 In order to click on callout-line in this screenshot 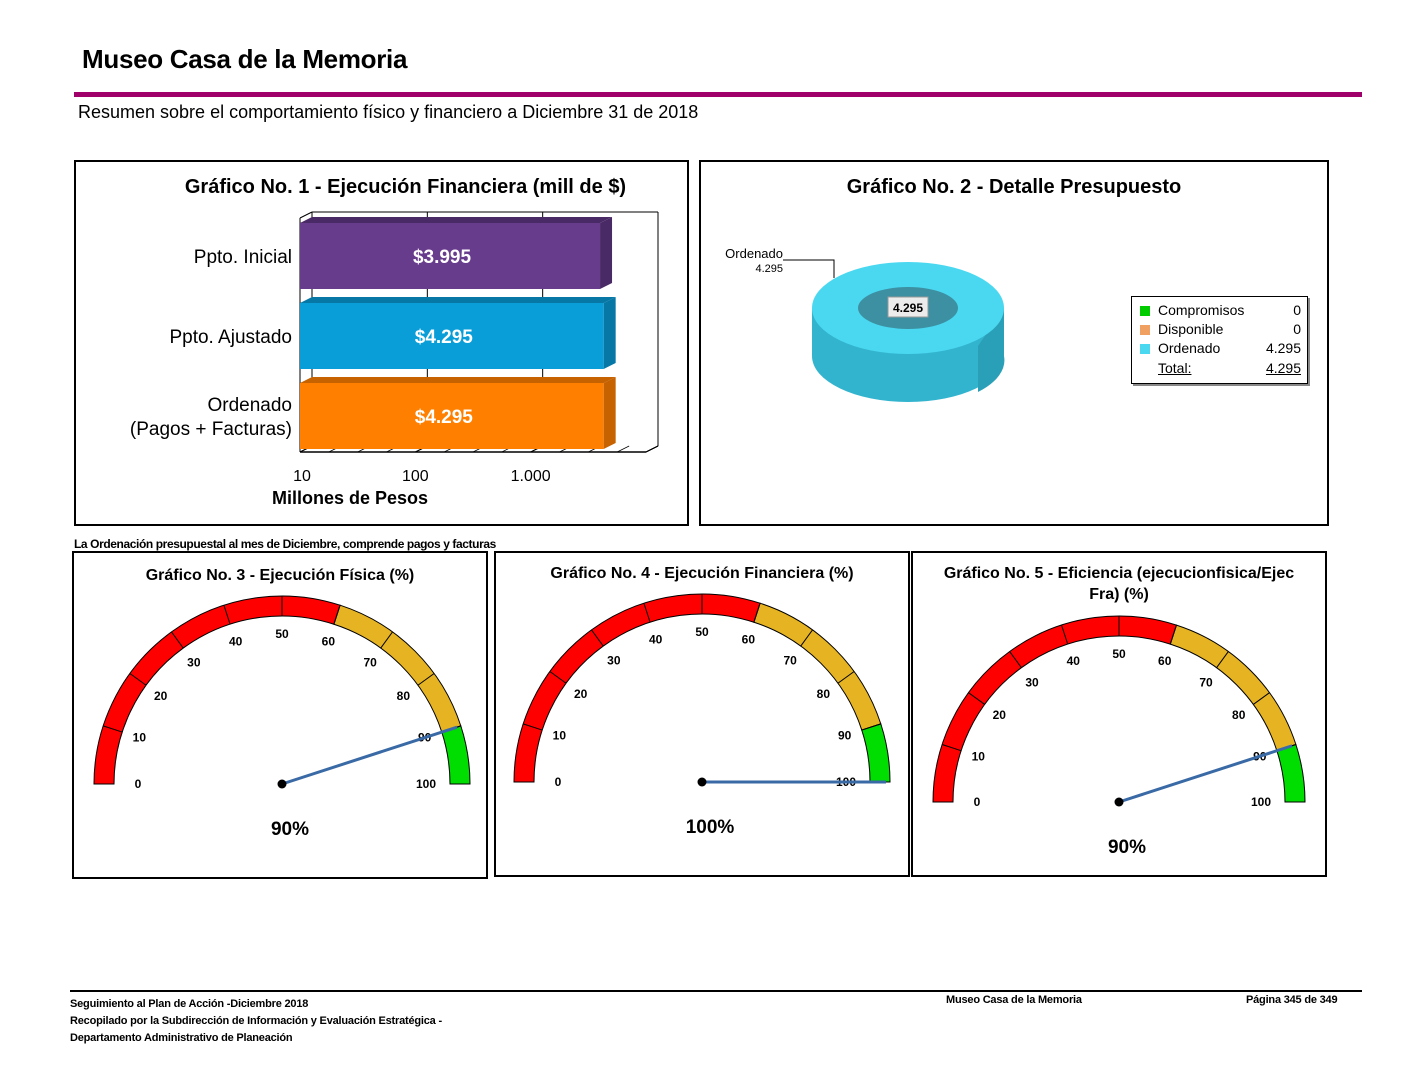, I will do `click(809, 268)`.